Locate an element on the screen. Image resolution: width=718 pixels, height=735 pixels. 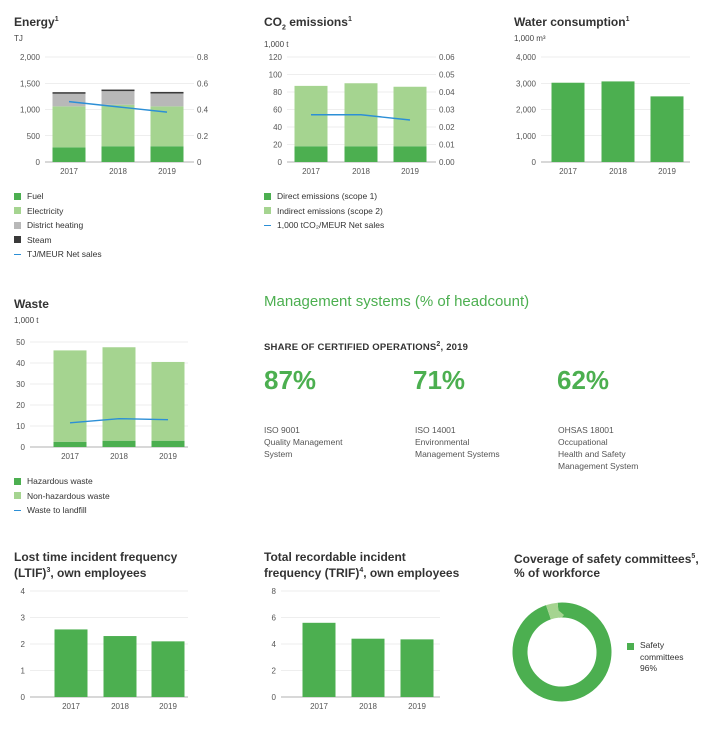
ltif-x-tick-label: 2017 is located at coordinates (71, 706).